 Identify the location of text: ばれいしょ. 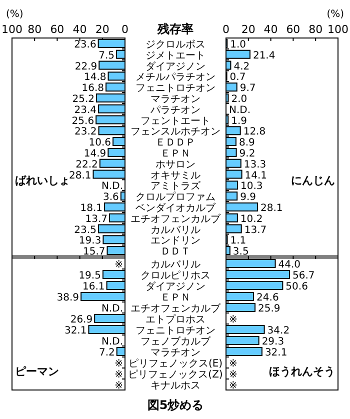
(42, 180).